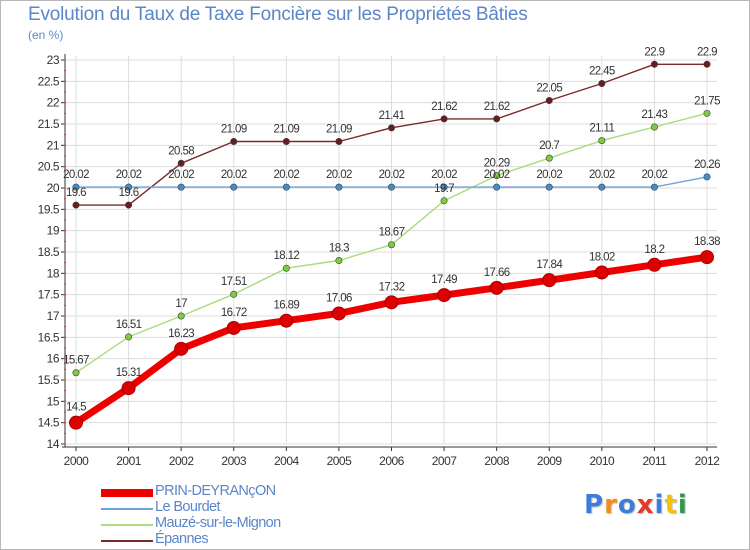 This screenshot has width=750, height=550. I want to click on y-tick-label: 16.5, so click(49, 337).